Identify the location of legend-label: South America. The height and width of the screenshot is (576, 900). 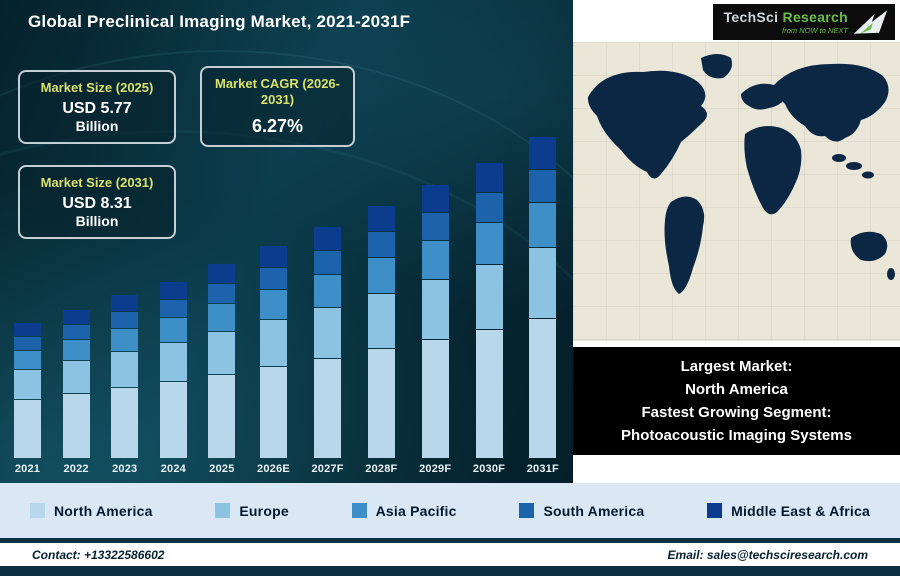
(594, 510).